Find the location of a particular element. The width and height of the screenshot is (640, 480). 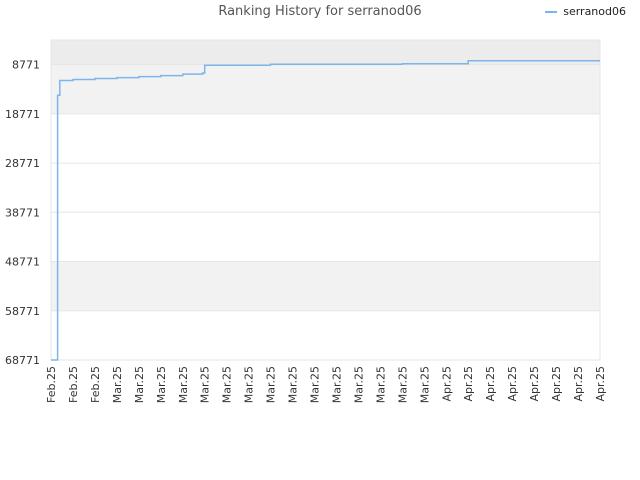

legend-label: serranod06 is located at coordinates (594, 11).